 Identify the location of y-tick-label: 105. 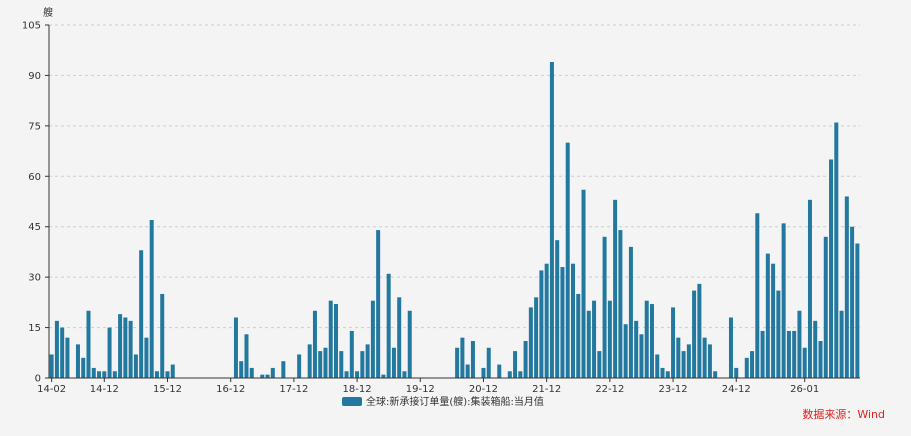
(31, 26).